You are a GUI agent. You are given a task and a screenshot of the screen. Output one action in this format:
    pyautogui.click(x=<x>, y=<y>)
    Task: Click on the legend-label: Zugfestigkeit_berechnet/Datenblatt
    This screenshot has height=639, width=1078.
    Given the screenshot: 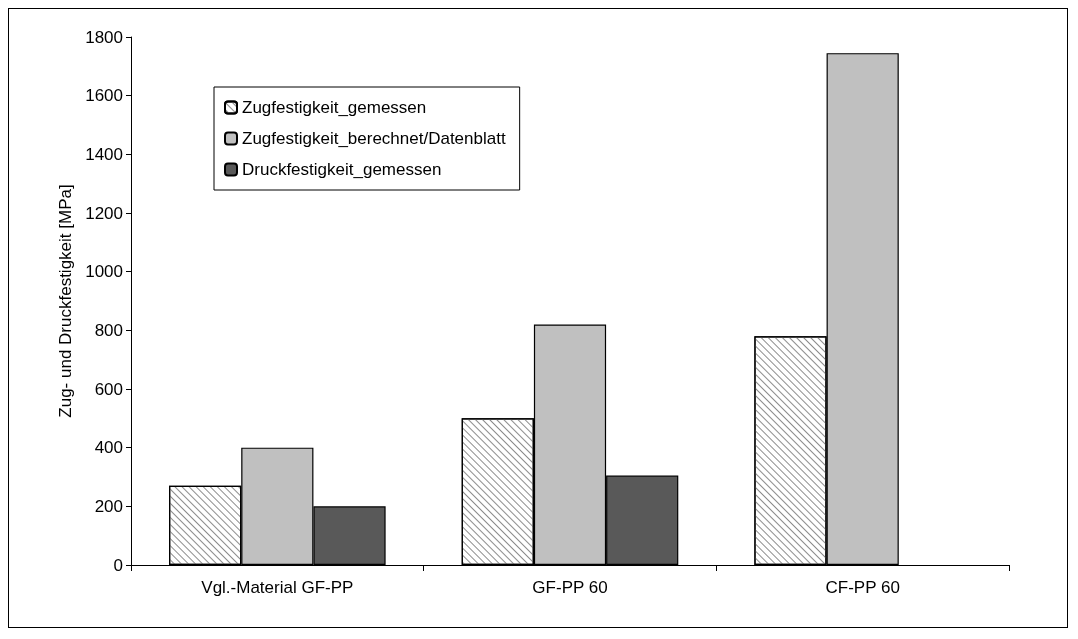 What is the action you would take?
    pyautogui.click(x=374, y=138)
    